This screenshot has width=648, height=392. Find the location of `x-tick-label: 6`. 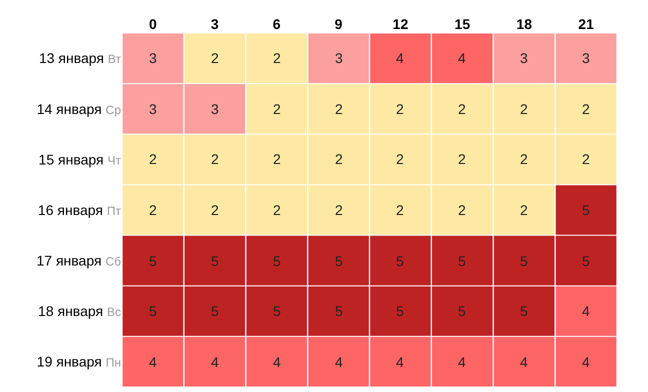

x-tick-label: 6 is located at coordinates (276, 24).